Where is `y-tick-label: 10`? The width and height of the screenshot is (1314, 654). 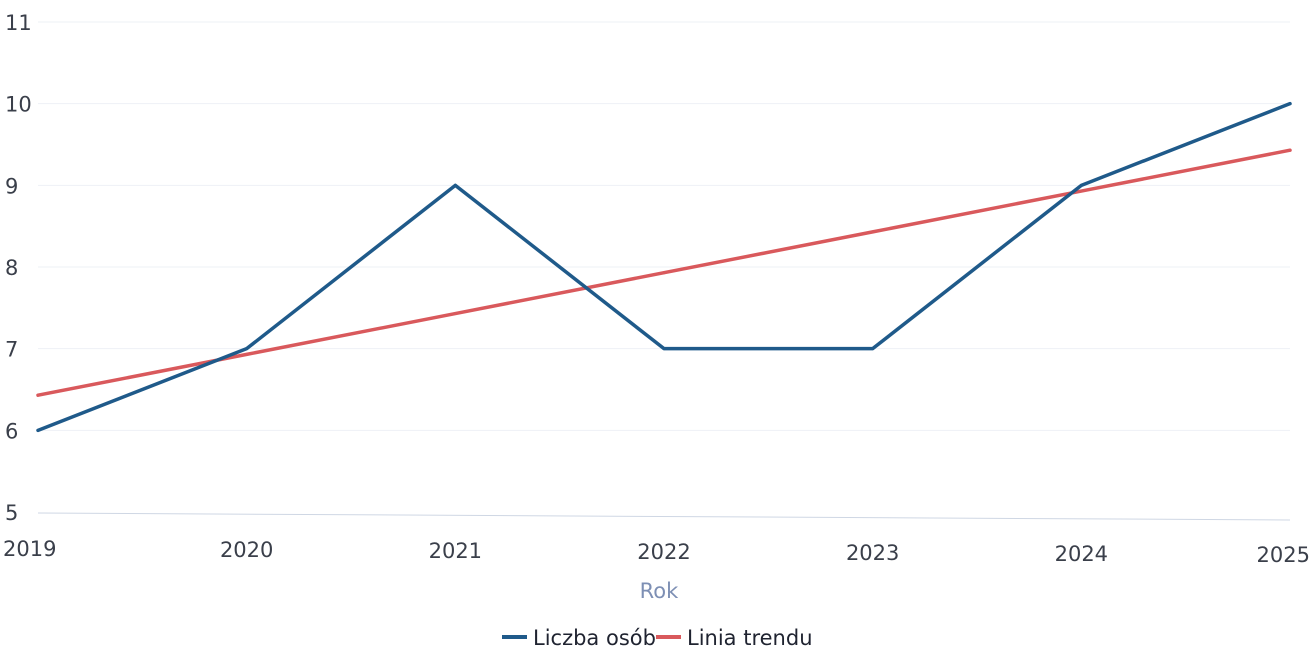 y-tick-label: 10 is located at coordinates (18, 105).